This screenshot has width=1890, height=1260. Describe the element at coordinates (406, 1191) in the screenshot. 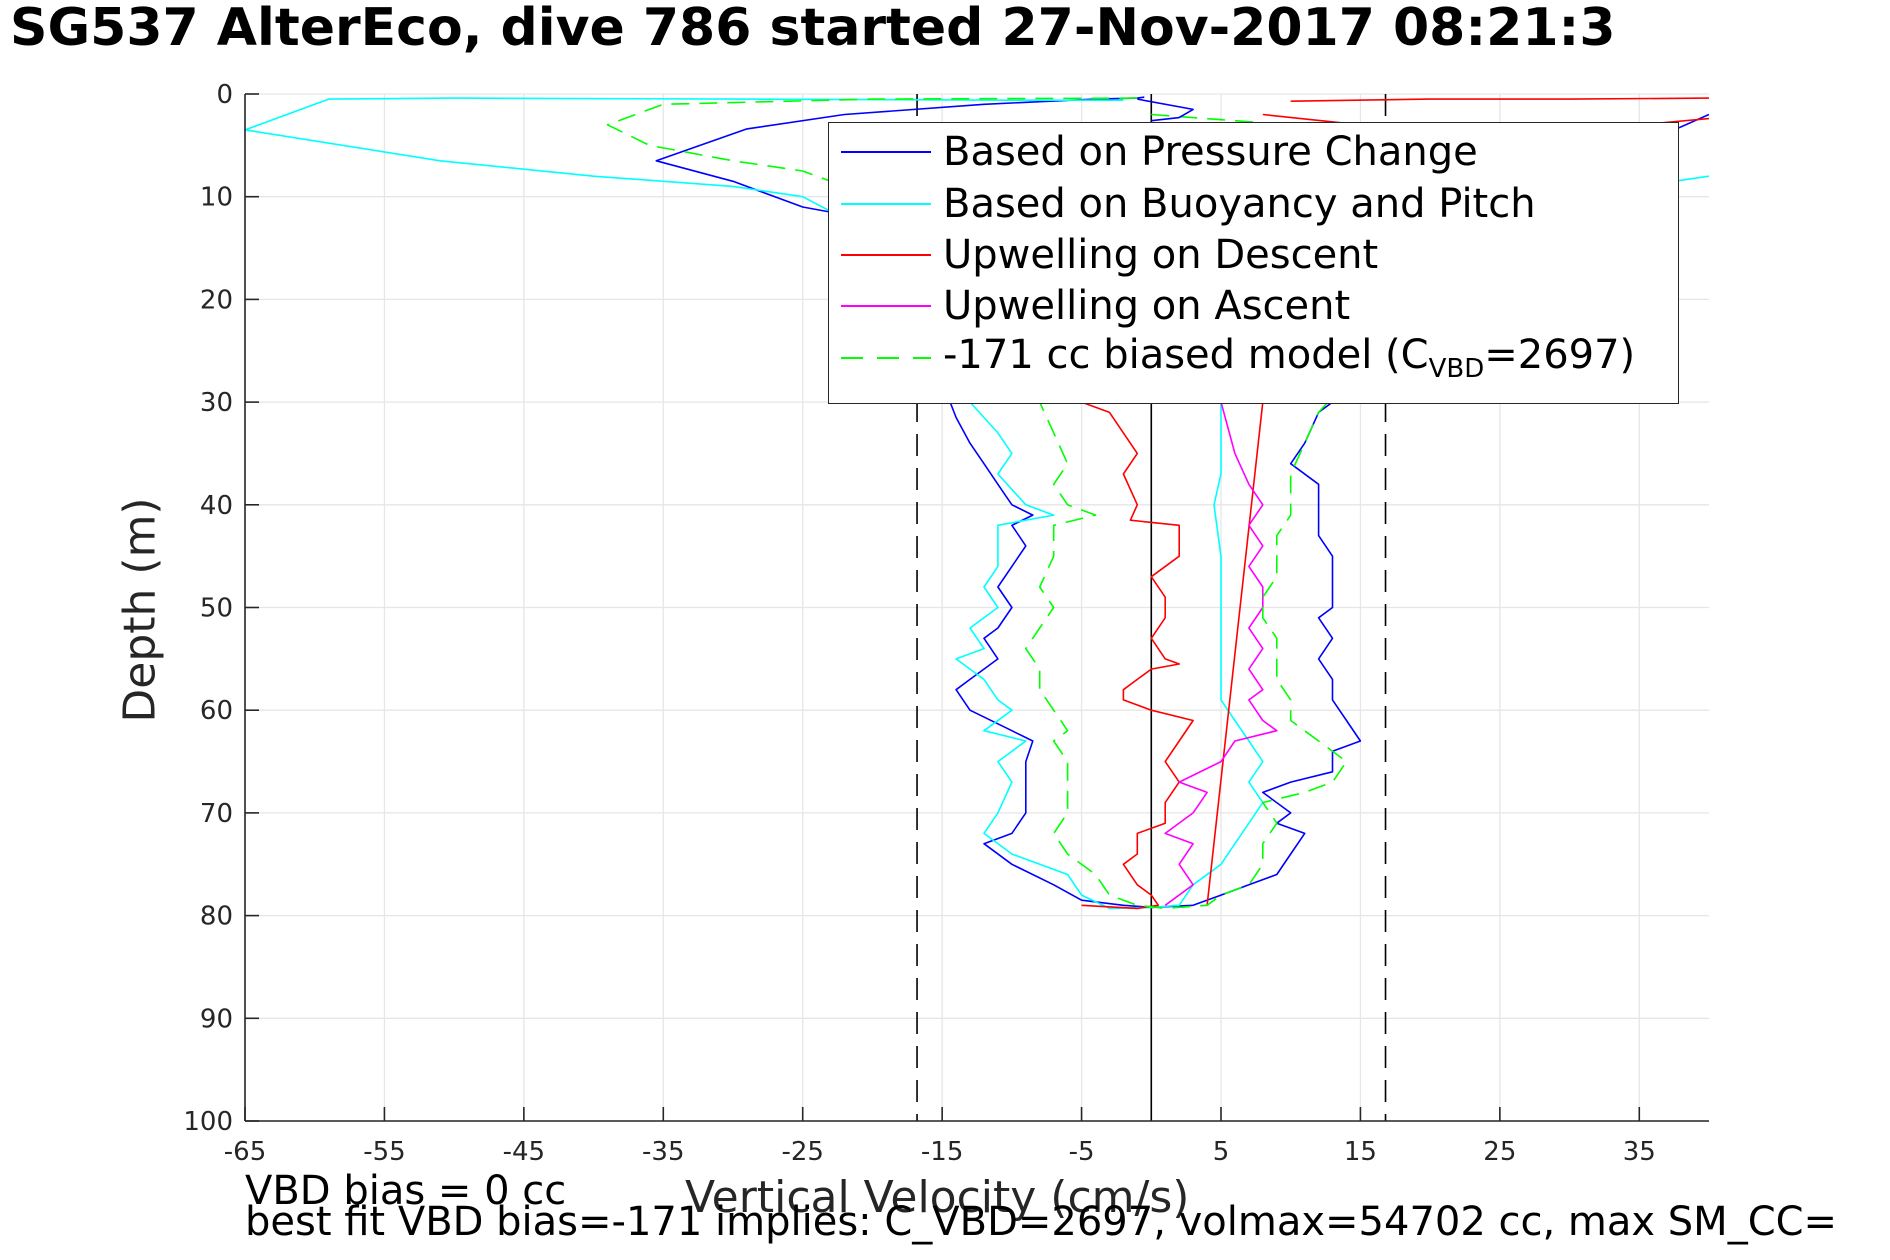

I see `vbd-bias-note: VBD bias = 0 cc` at that location.